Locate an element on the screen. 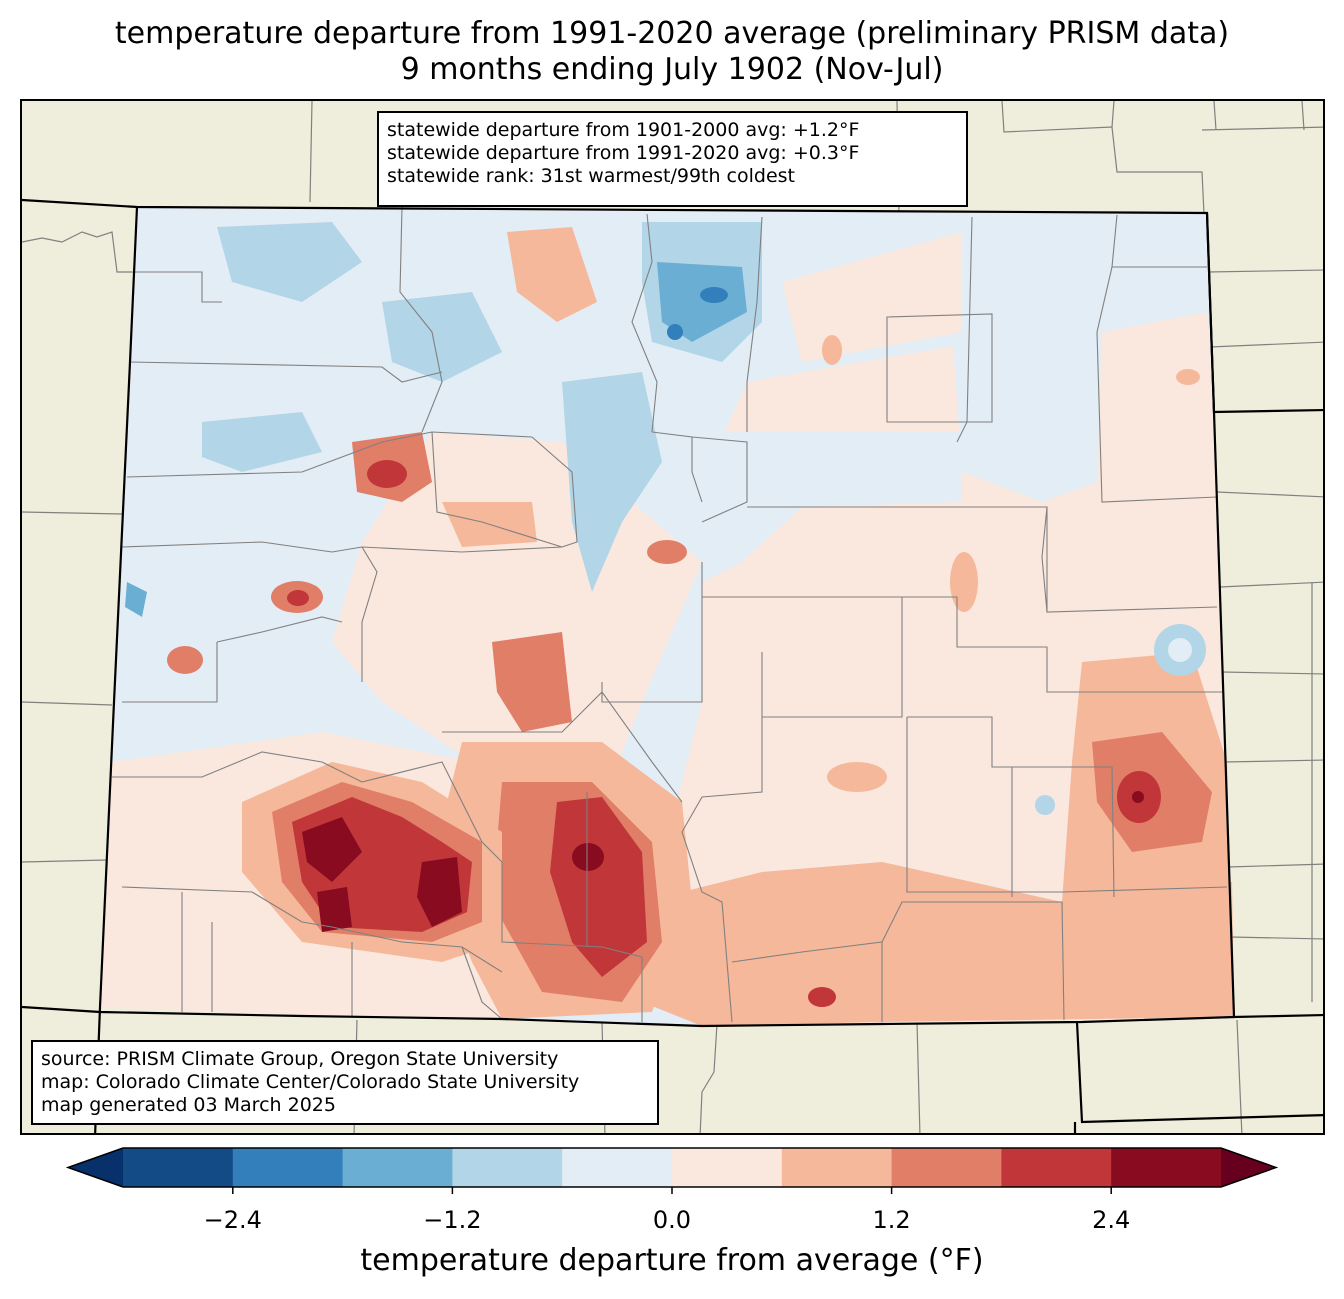 This screenshot has width=1344, height=1299. colorbar-extend-low is located at coordinates (95, 1167).